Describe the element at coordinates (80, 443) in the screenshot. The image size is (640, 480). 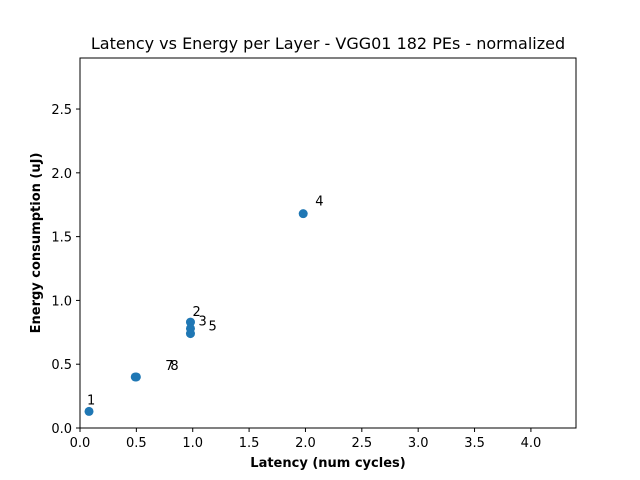
I see `x-tick-label: 0.0` at that location.